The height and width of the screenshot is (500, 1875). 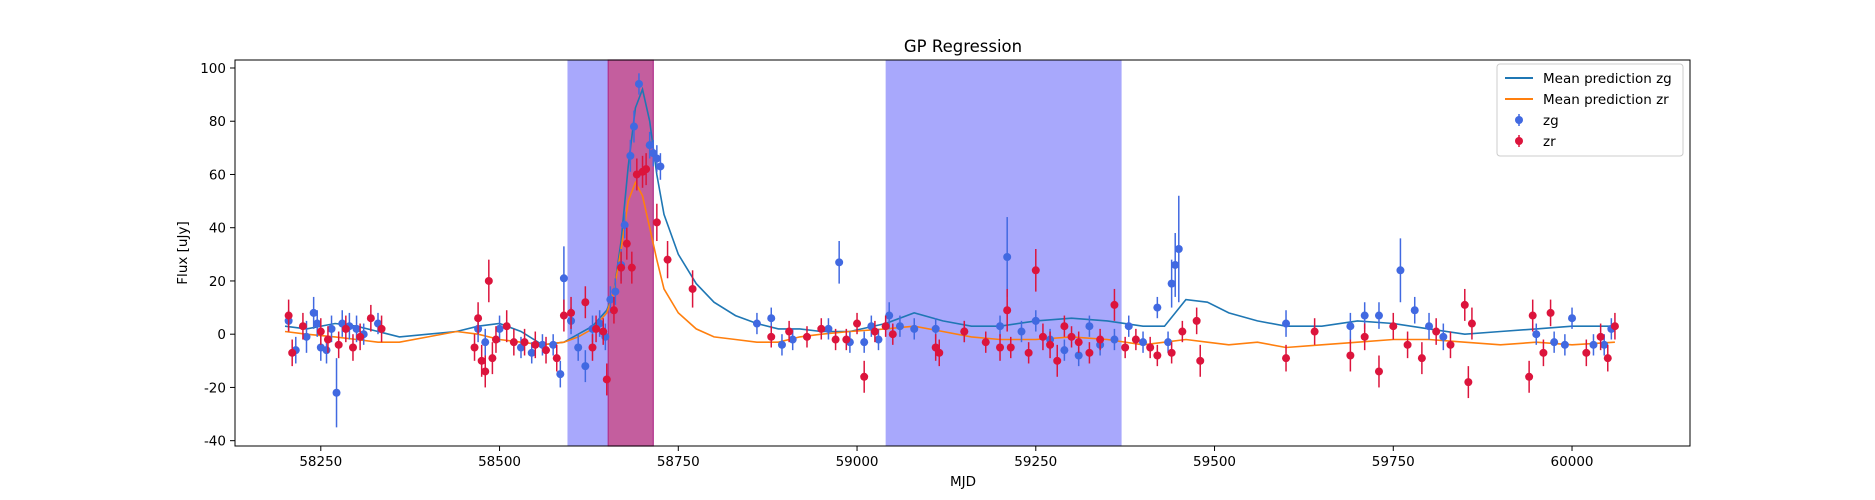 I want to click on shaded-region, so click(x=588, y=253).